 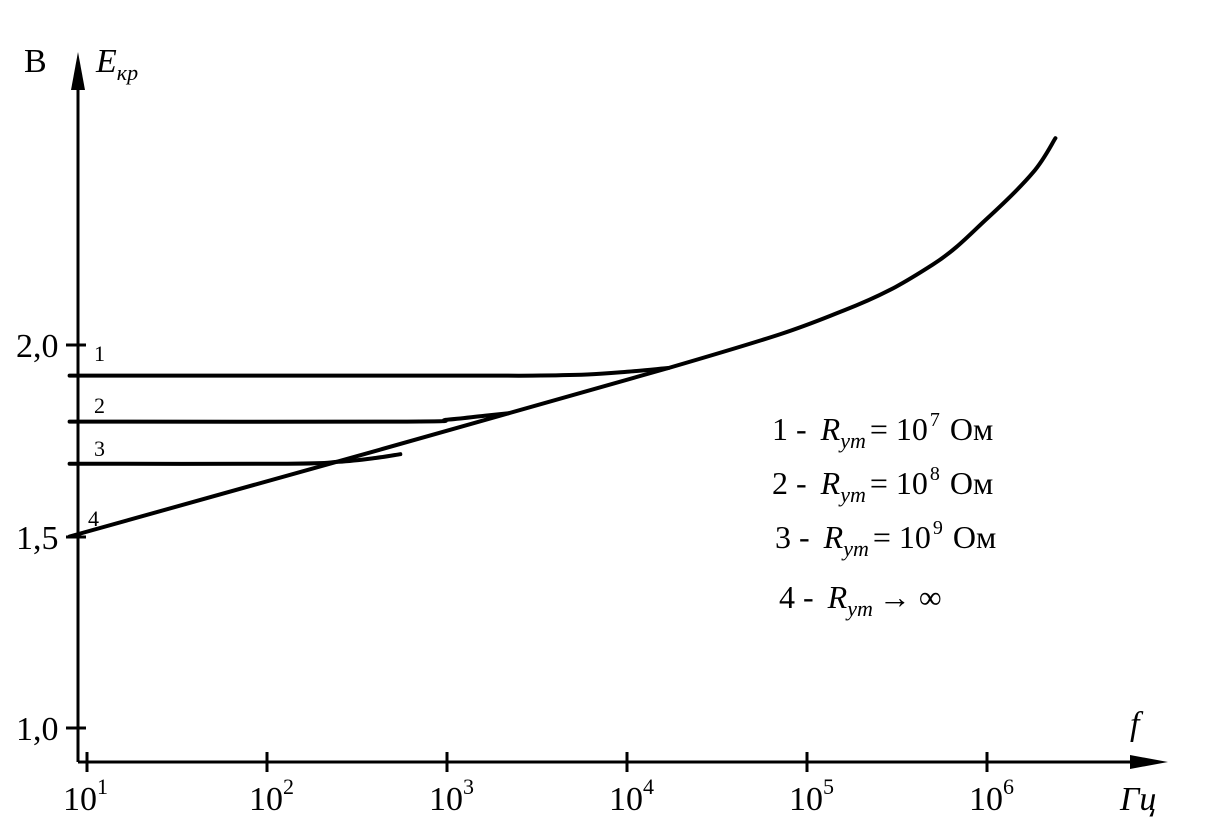 What do you see at coordinates (78, 71) in the screenshot?
I see `y-axis-arrow` at bounding box center [78, 71].